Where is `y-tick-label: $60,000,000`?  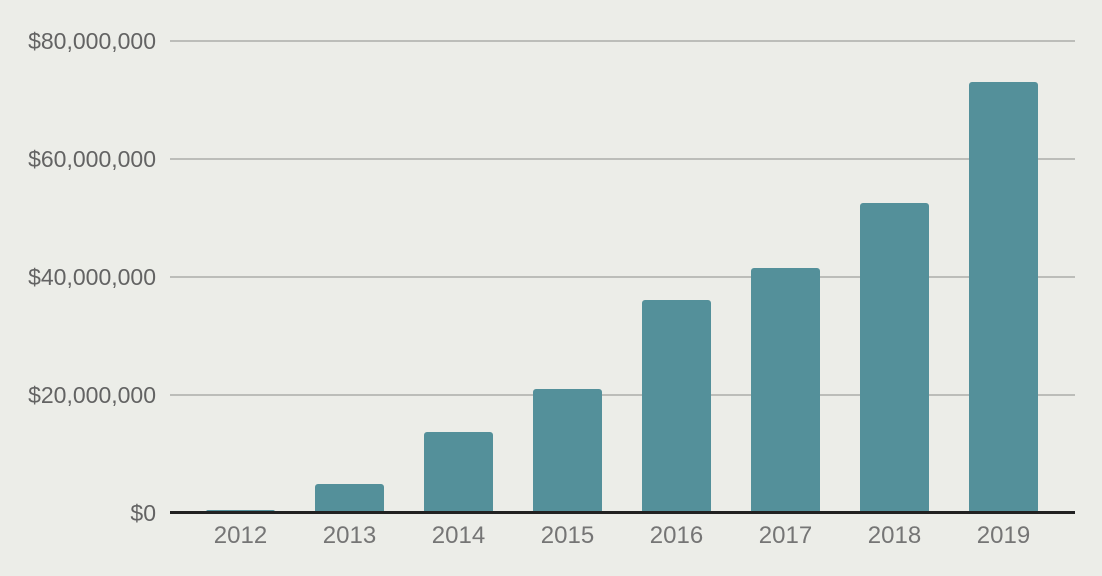
y-tick-label: $60,000,000 is located at coordinates (92, 158).